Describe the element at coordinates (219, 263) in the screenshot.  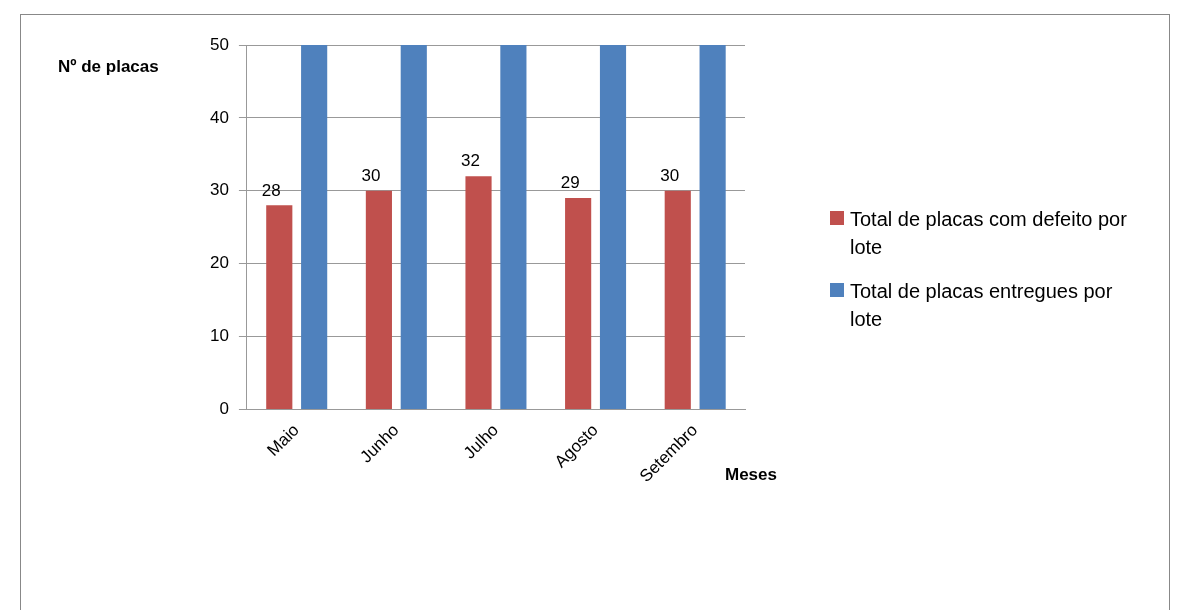
I see `y-tick-label: 20` at that location.